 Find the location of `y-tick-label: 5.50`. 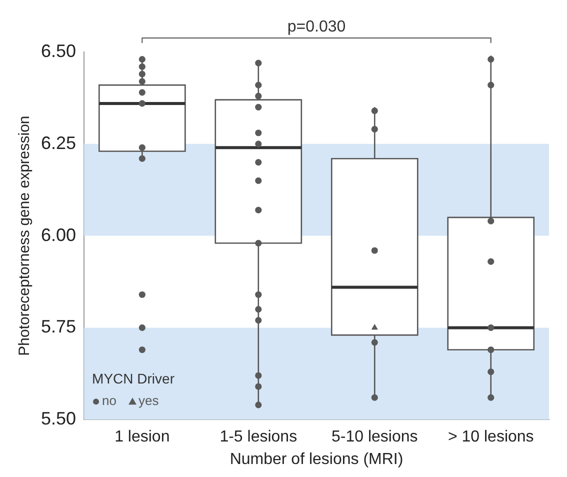

y-tick-label: 5.50 is located at coordinates (58, 418).